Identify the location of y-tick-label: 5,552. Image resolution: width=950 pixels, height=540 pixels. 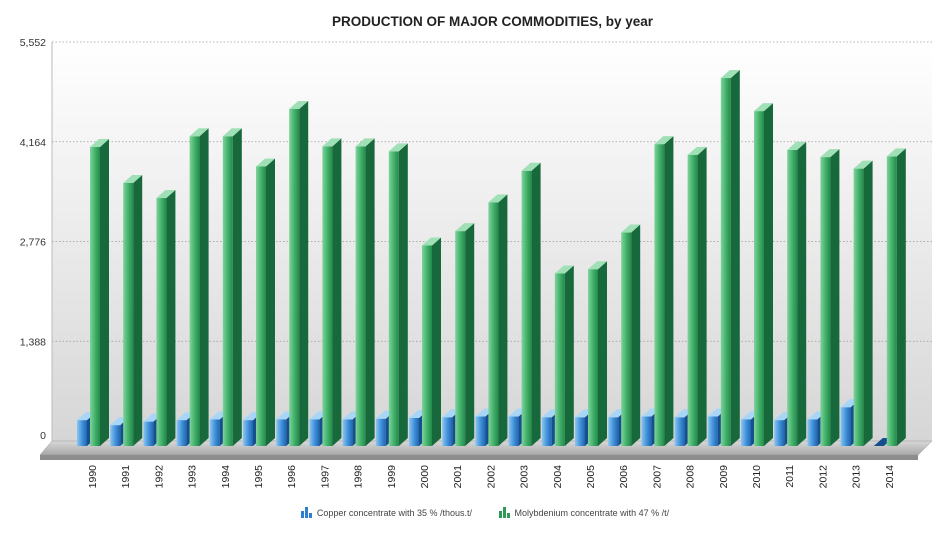
(33, 43).